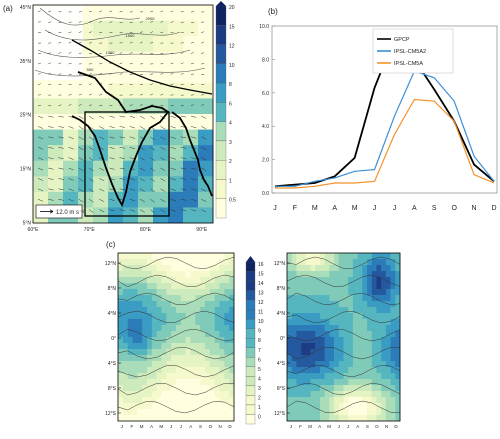  I want to click on contour-line, so click(176, 263).